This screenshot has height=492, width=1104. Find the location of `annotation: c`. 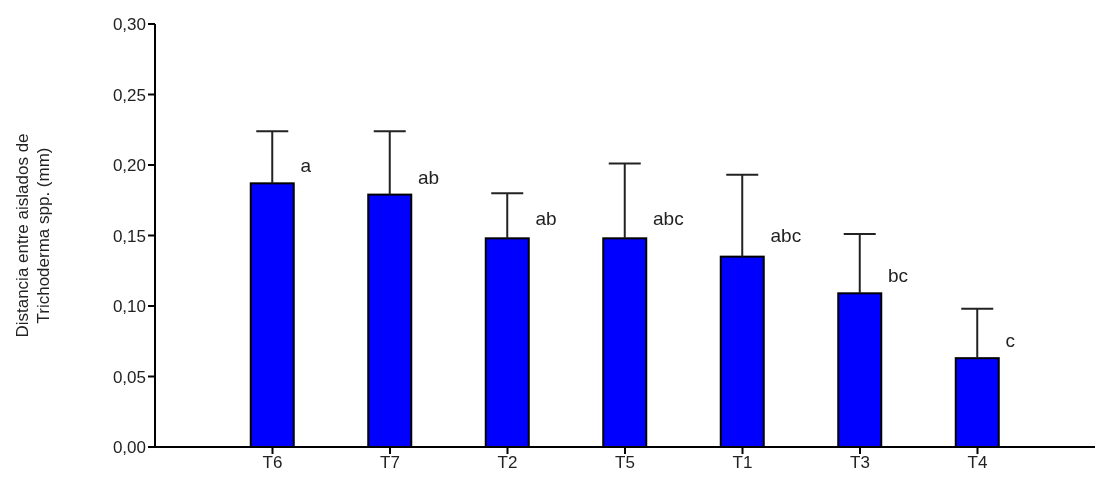

annotation: c is located at coordinates (1010, 340).